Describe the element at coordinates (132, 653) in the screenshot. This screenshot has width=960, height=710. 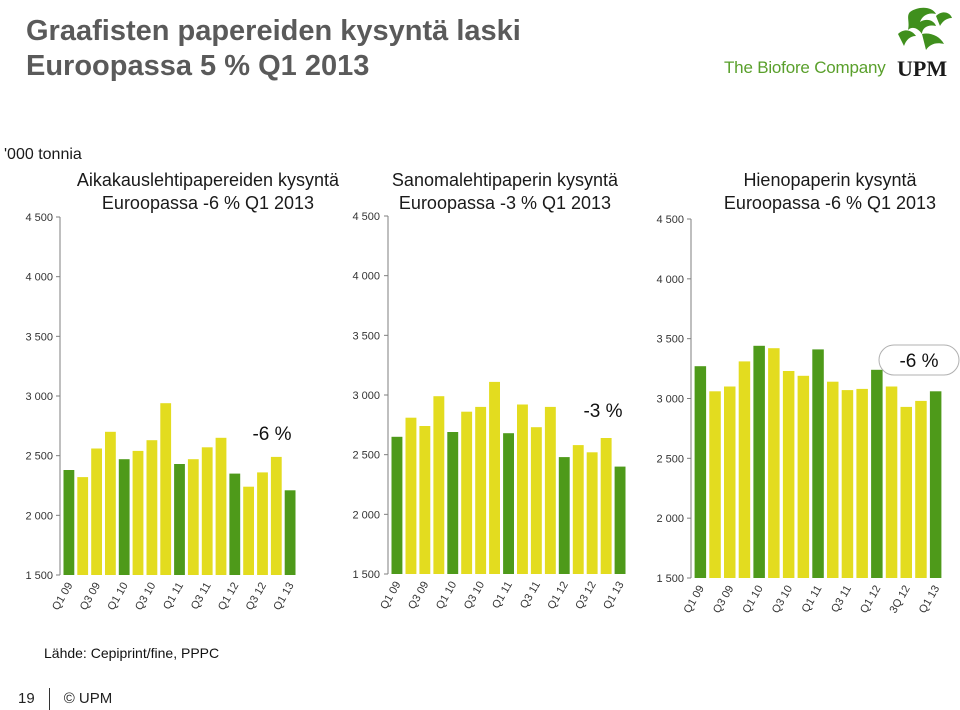
I see `source-note: Lähde: Cepiprint/fine, PPPC` at that location.